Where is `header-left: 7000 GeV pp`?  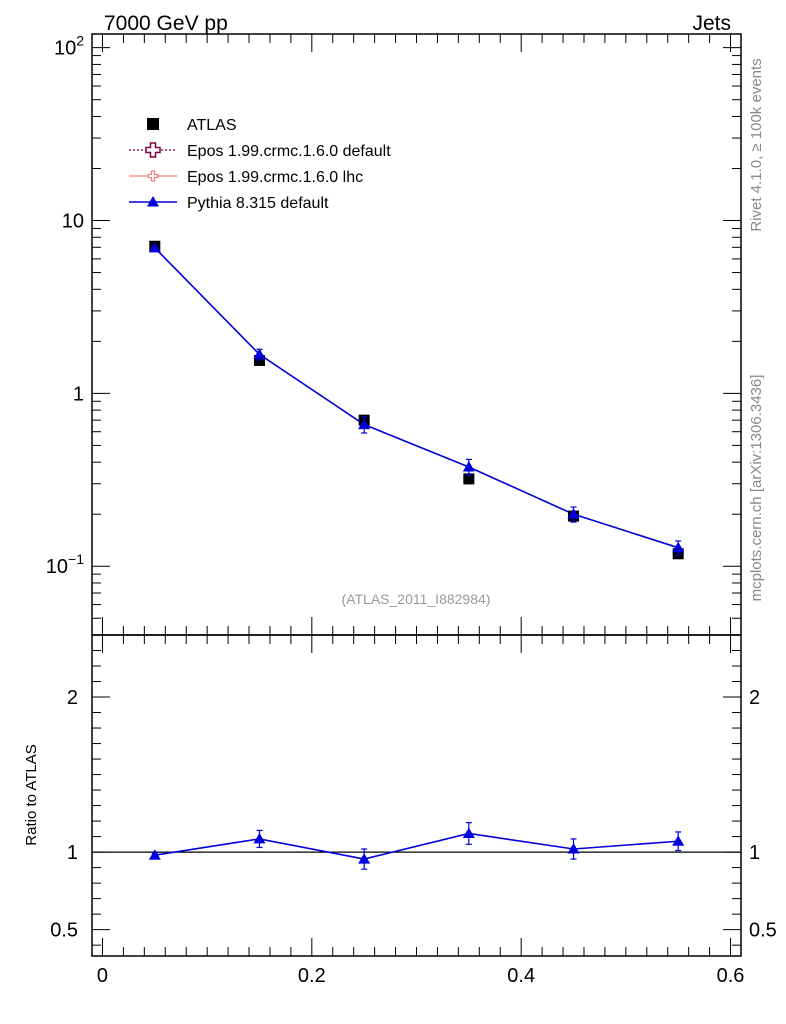
header-left: 7000 GeV pp is located at coordinates (166, 23).